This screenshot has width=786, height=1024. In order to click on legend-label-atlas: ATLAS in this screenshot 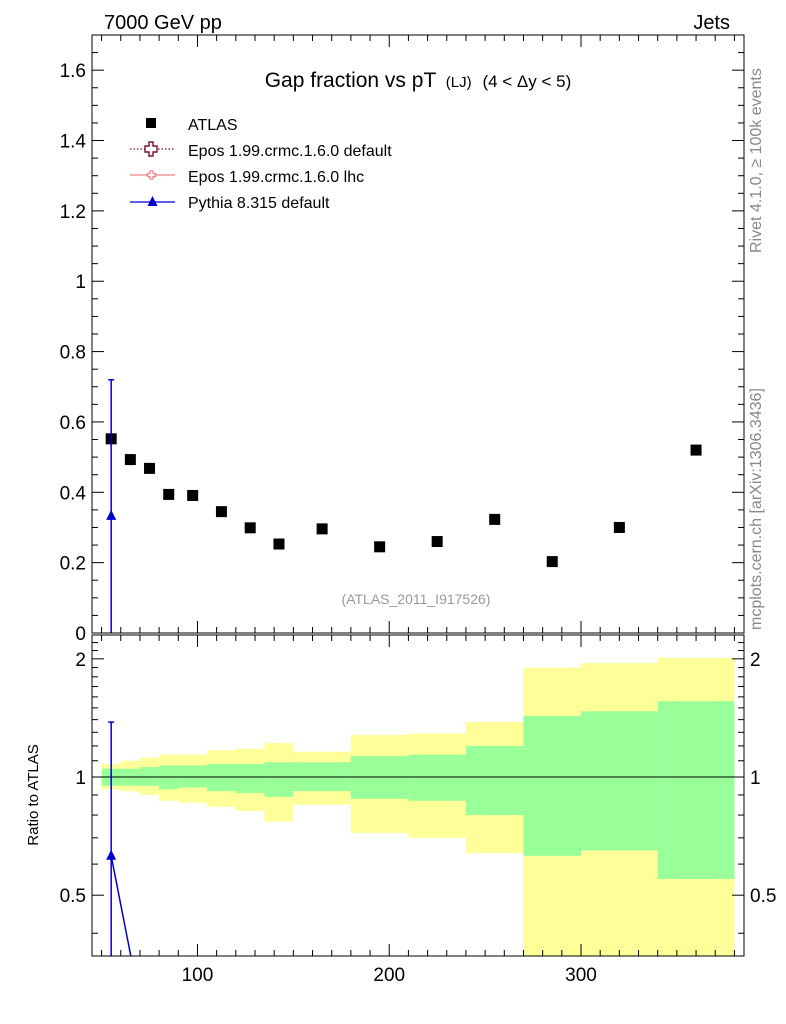, I will do `click(213, 125)`.